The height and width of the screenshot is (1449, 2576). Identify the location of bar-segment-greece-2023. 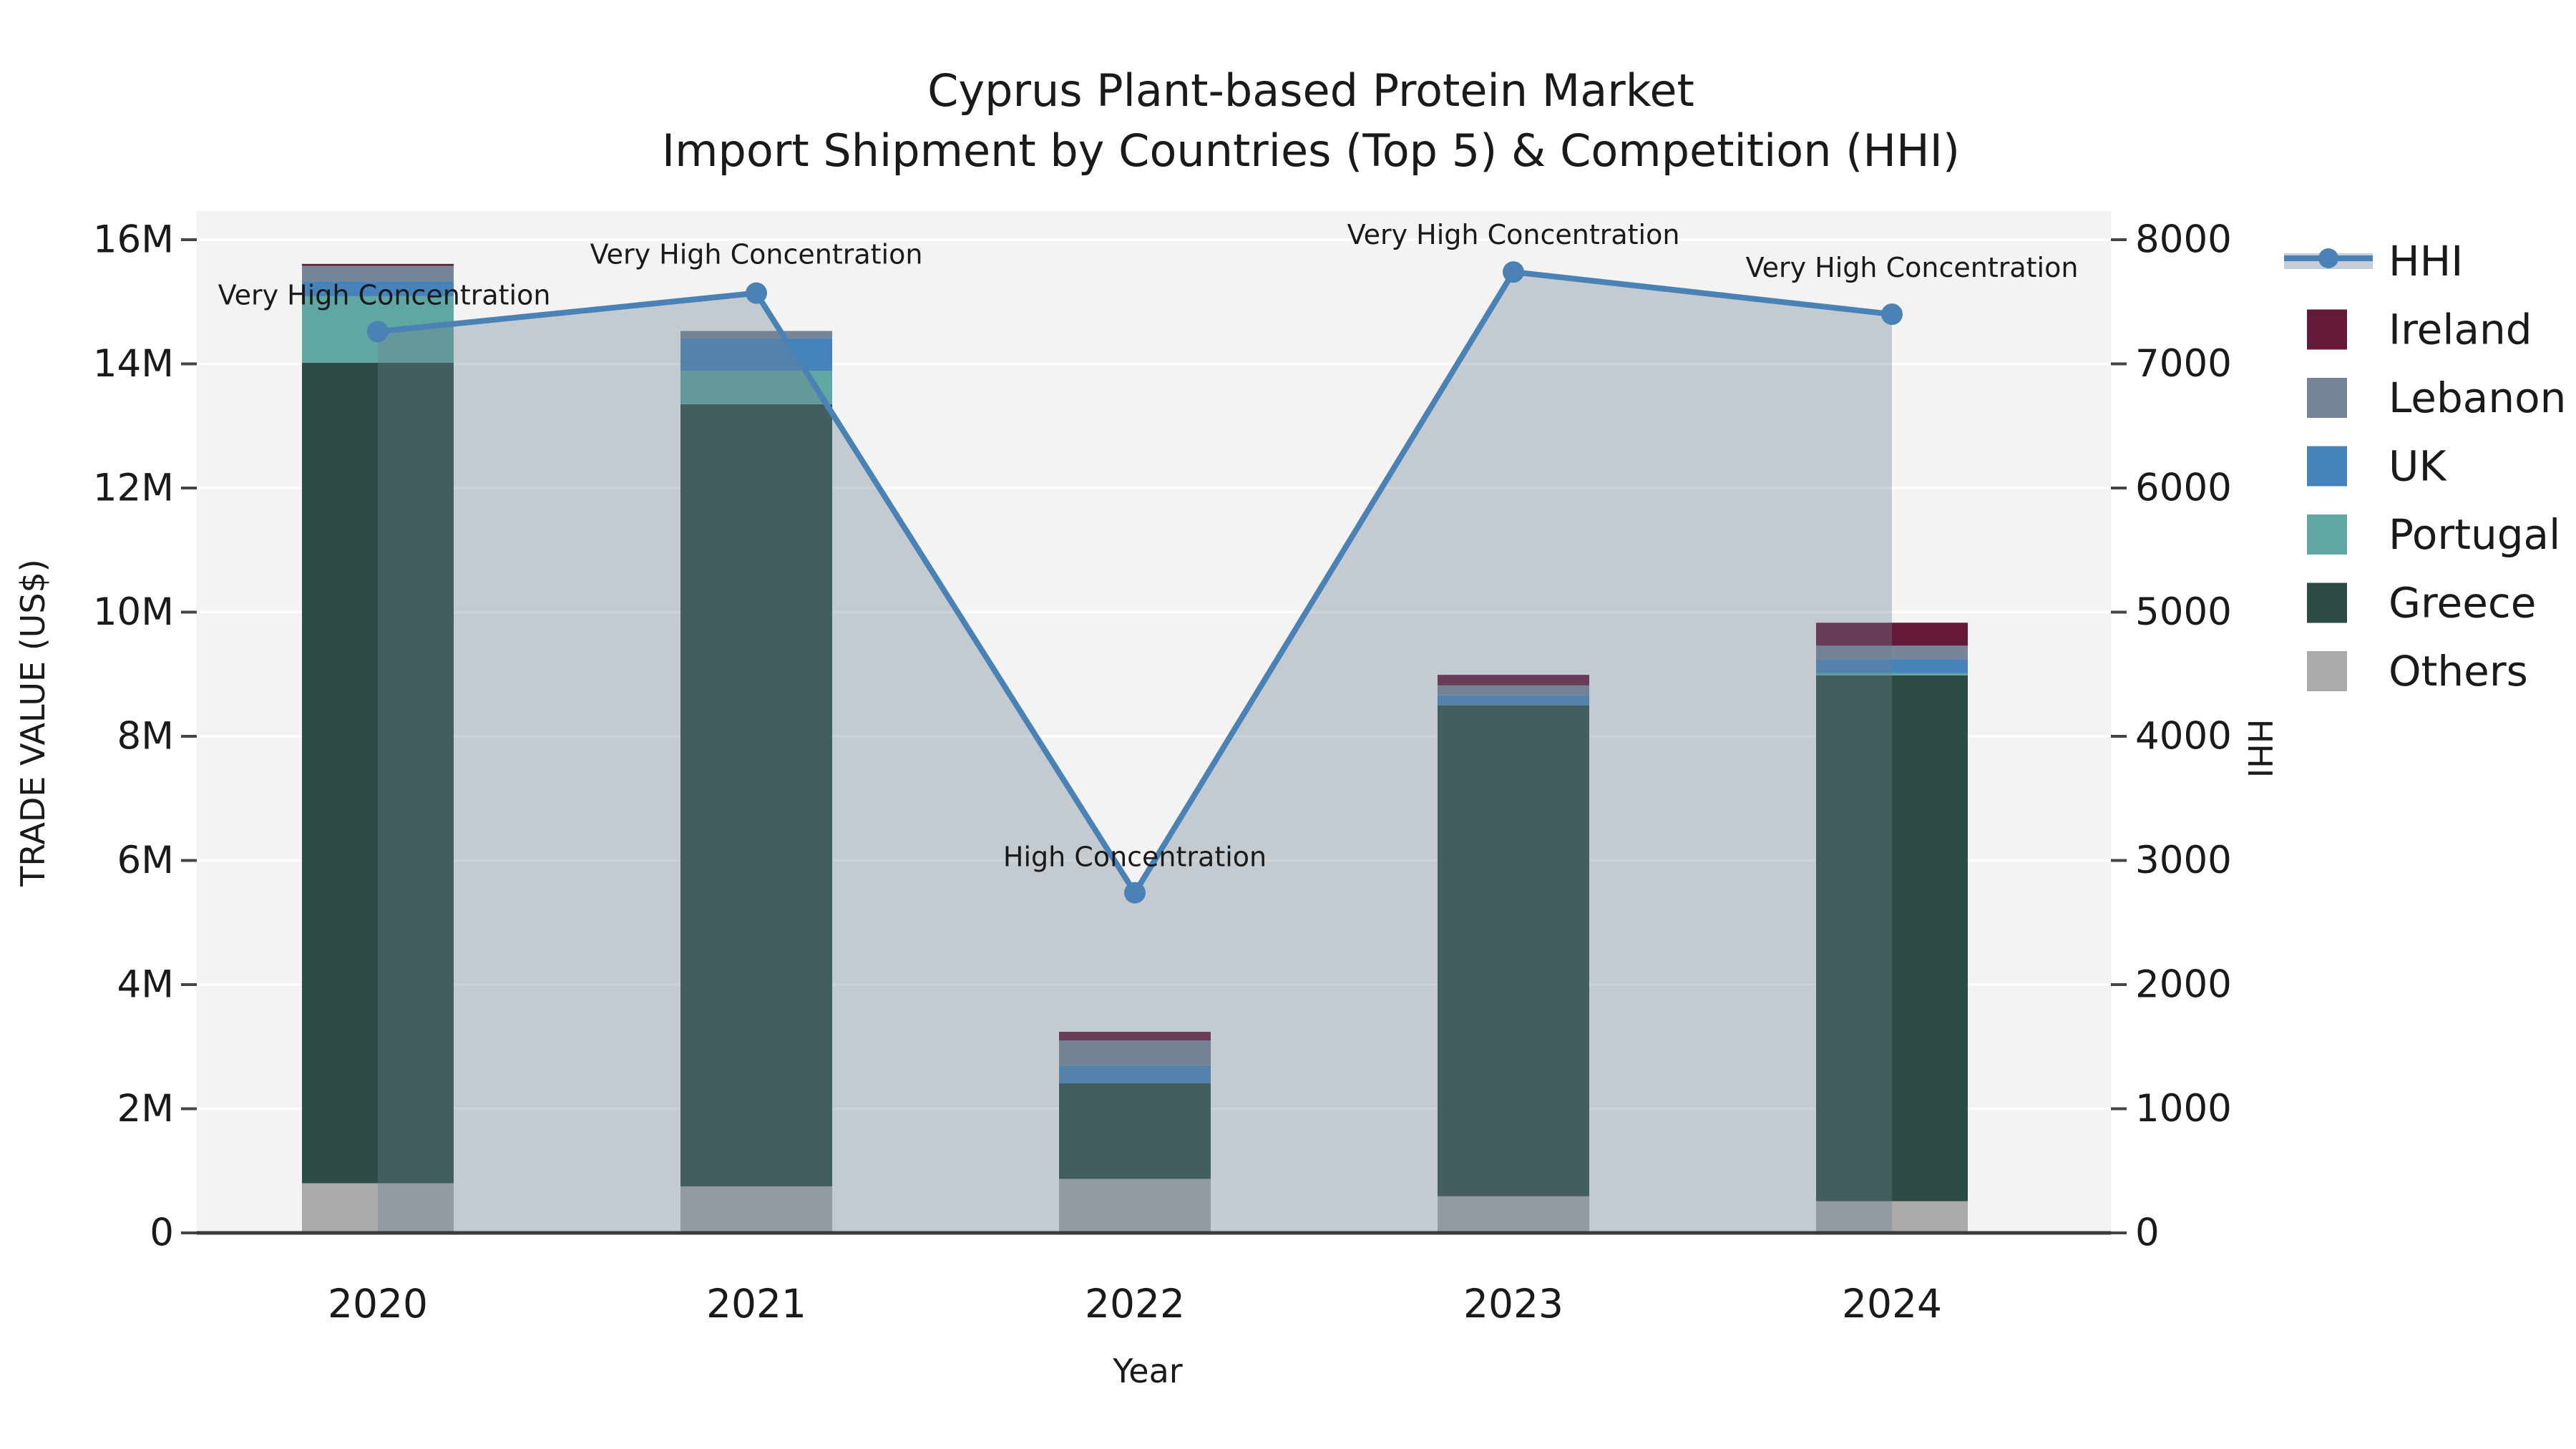
(1513, 950).